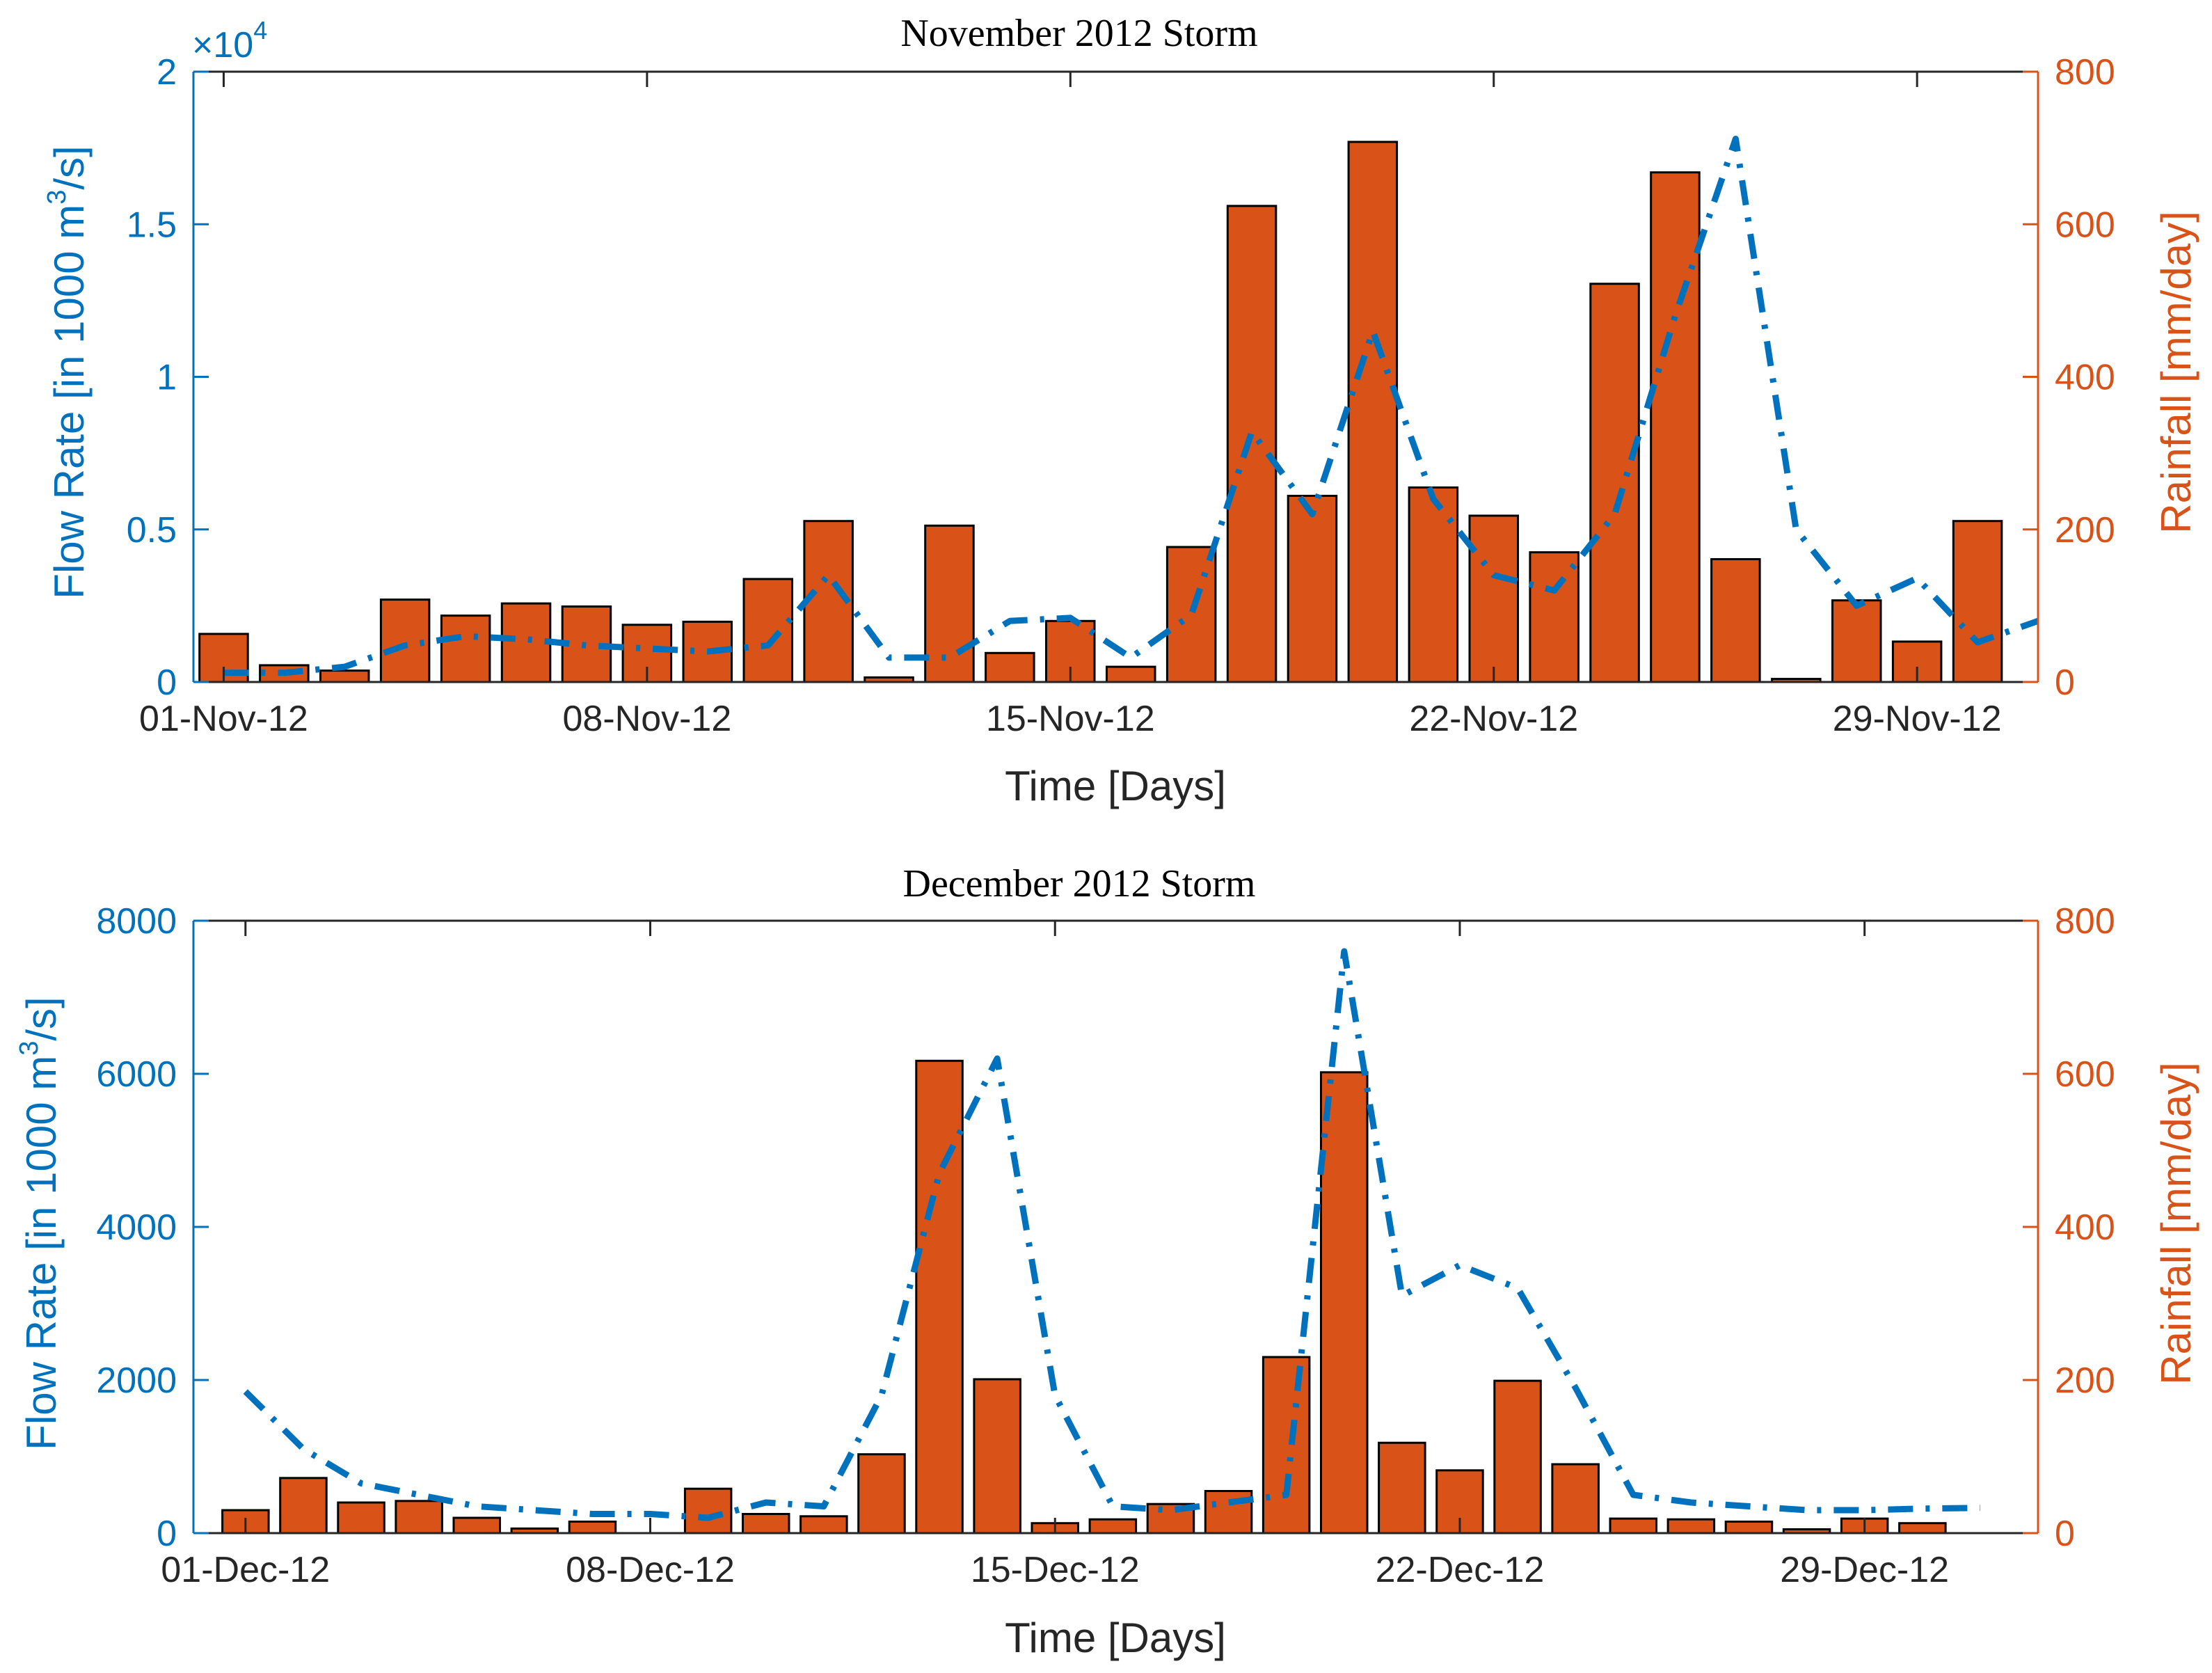 This screenshot has height=1673, width=2212. I want to click on x-tick-label: 01-Dec-12, so click(245, 1570).